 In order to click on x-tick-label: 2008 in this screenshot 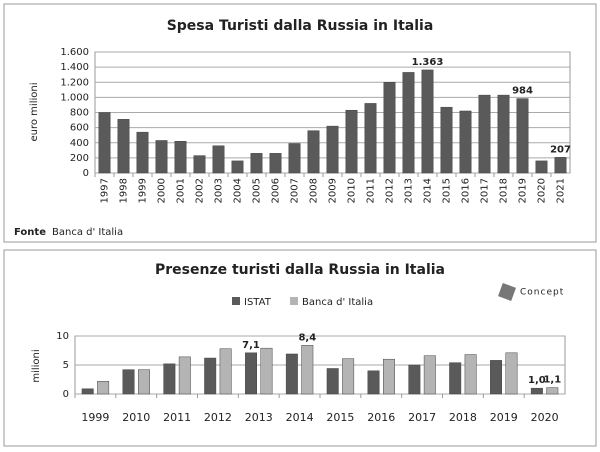, I will do `click(314, 190)`.